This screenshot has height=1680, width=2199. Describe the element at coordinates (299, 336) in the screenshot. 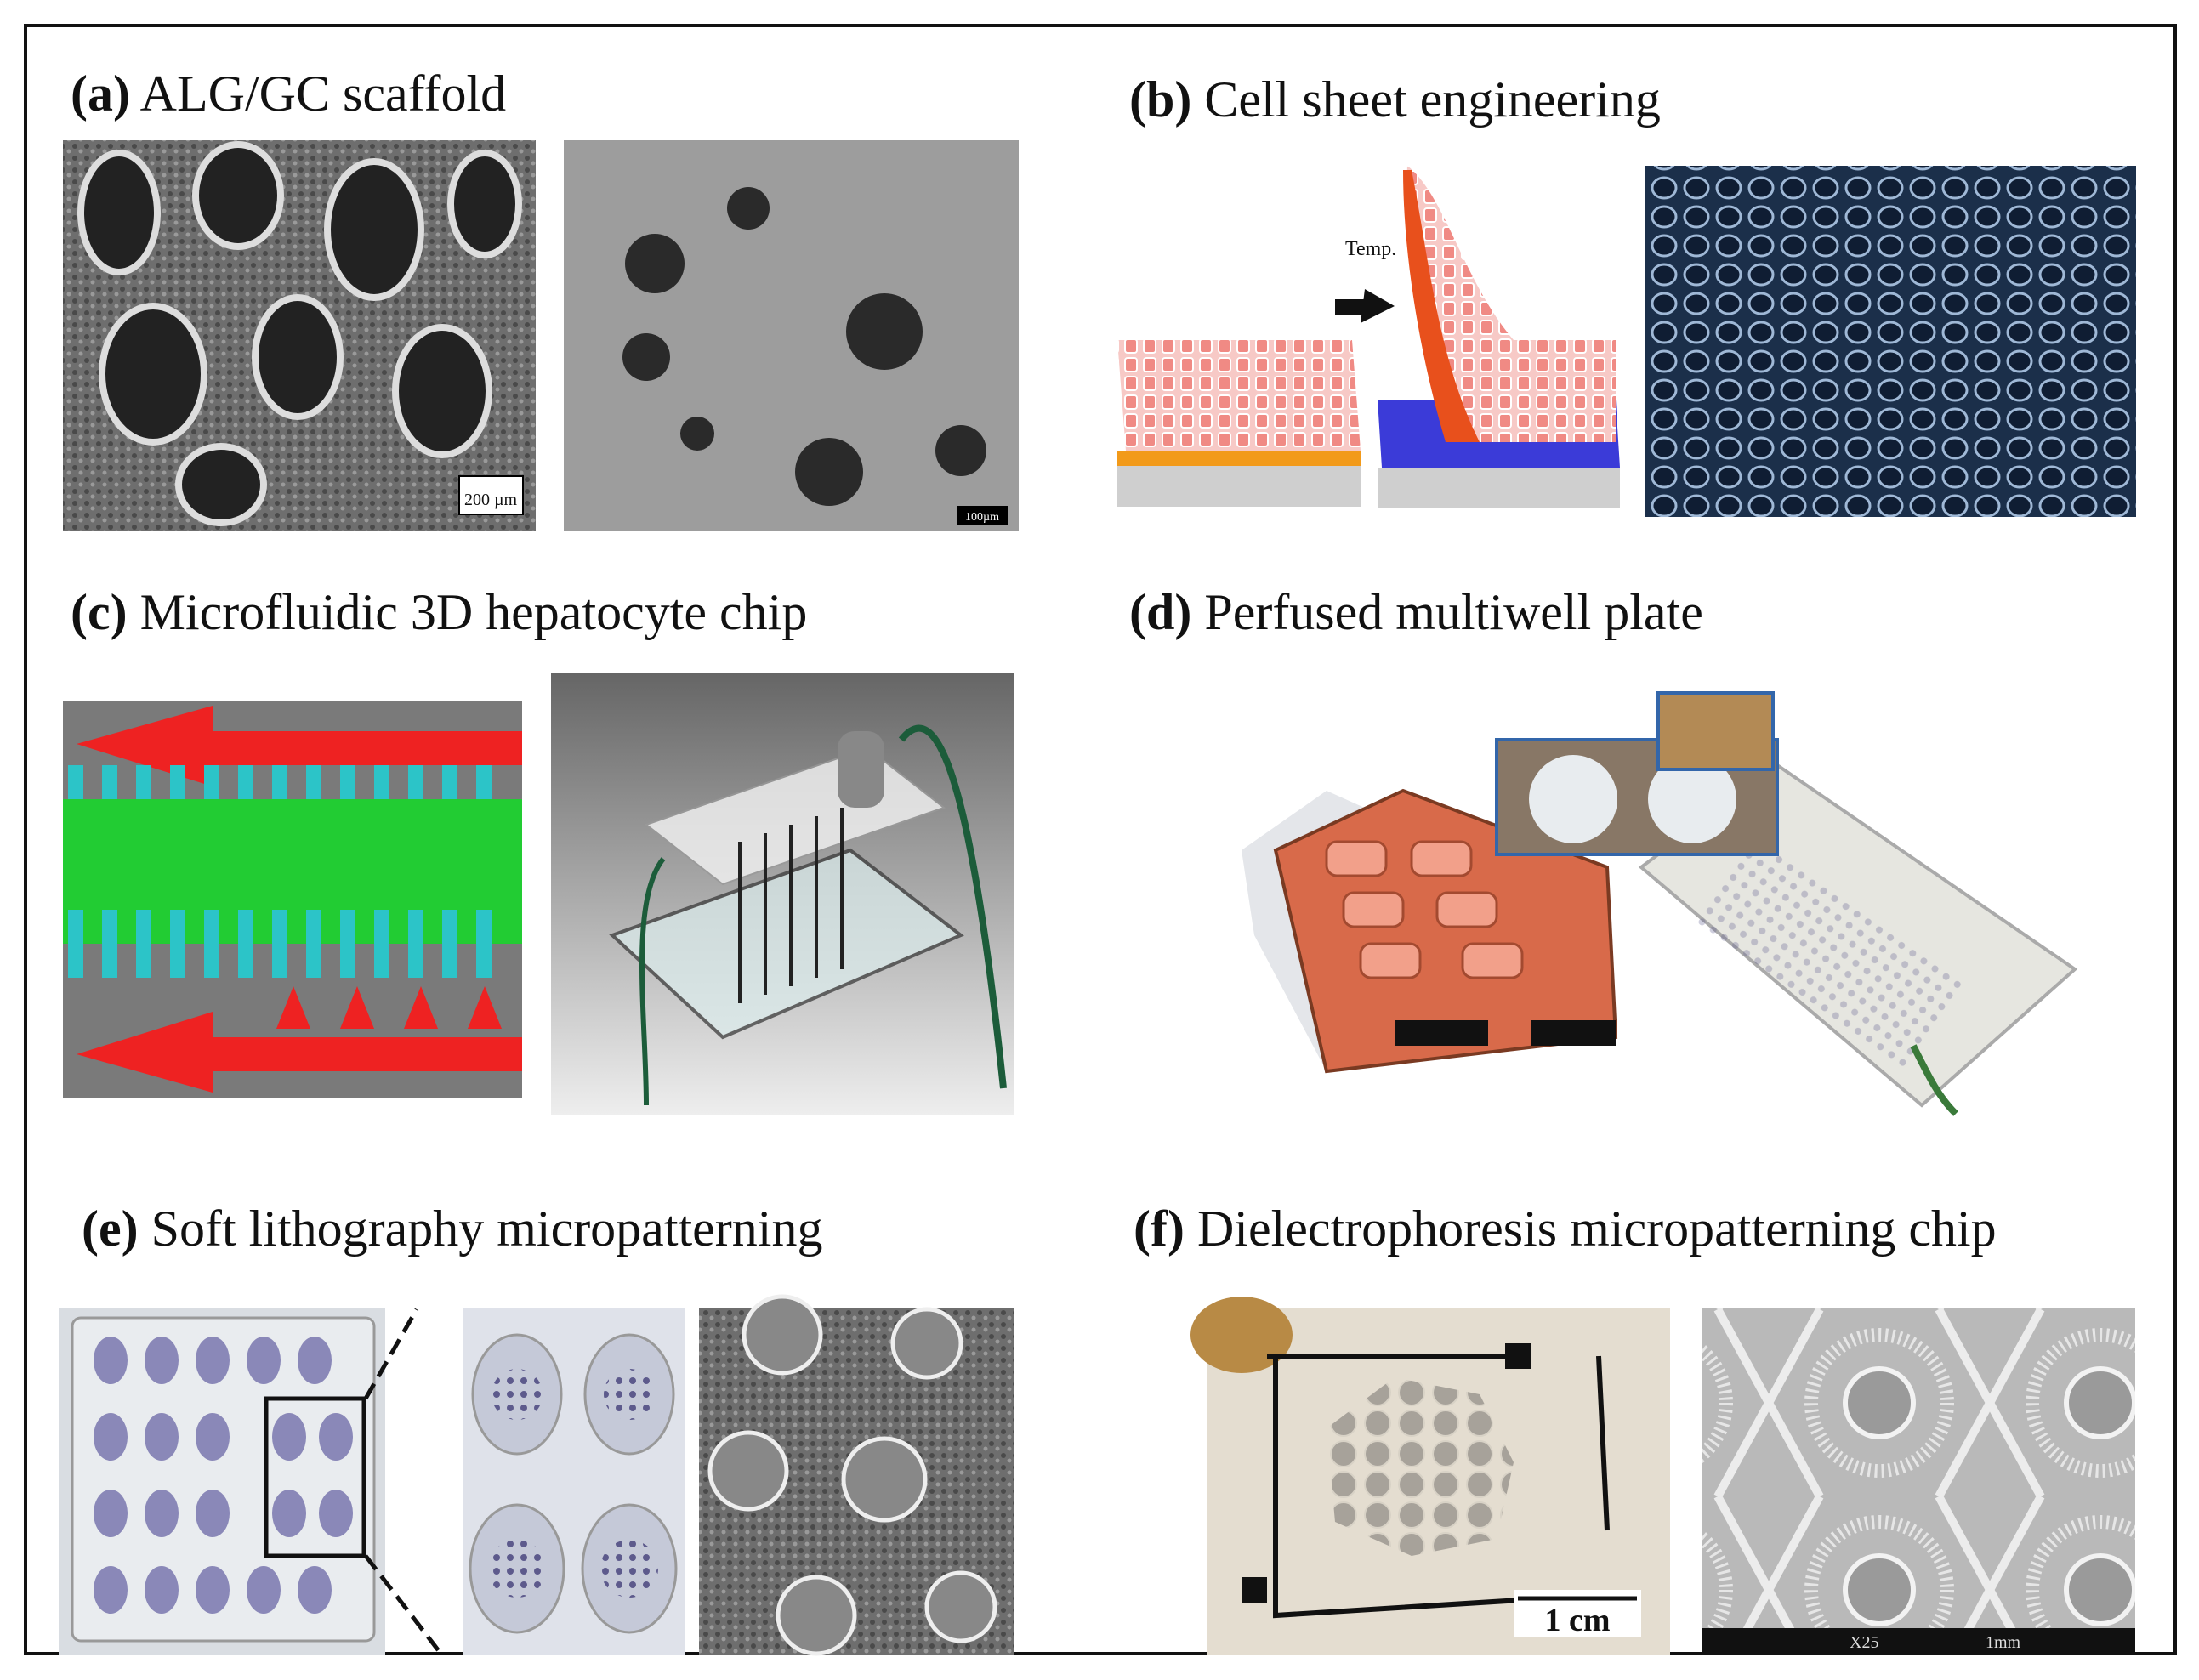

I see `sem-image: 200 µm` at that location.